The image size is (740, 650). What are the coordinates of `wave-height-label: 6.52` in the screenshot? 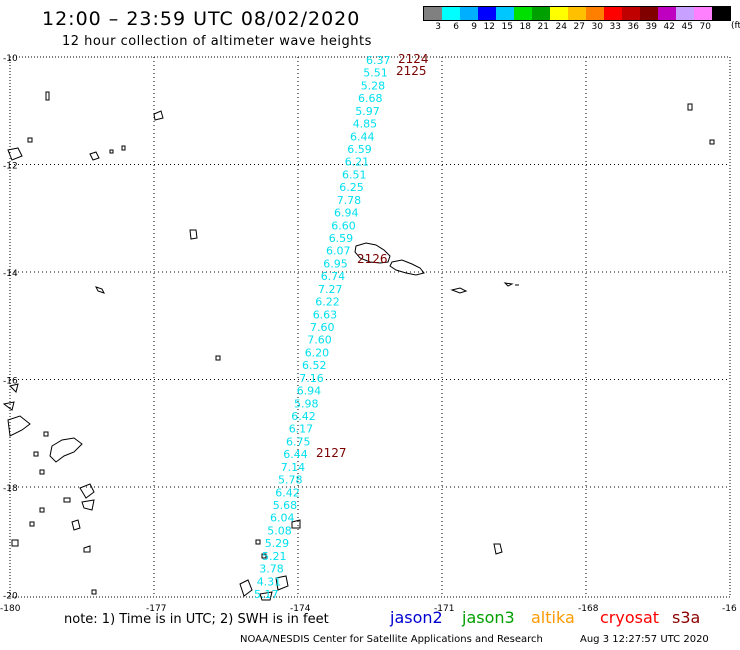 It's located at (314, 365).